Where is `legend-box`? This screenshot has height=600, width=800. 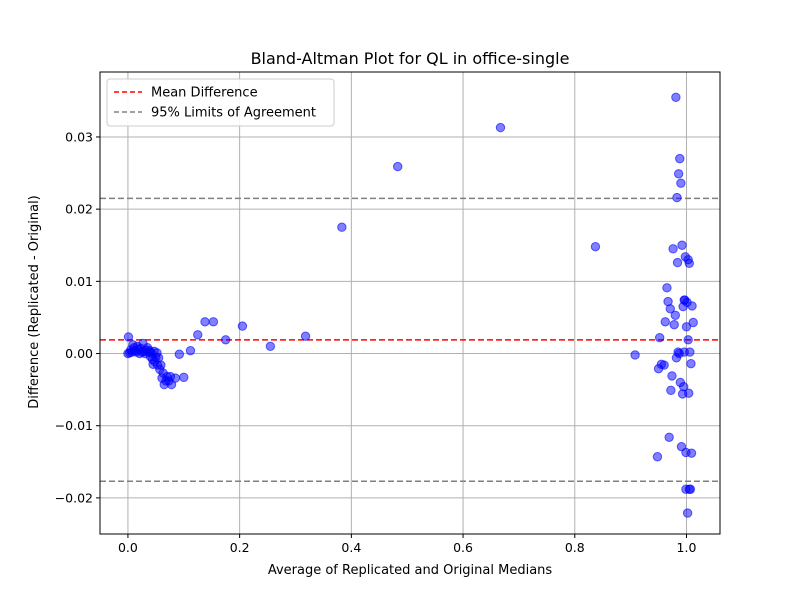
legend-box is located at coordinates (220, 102).